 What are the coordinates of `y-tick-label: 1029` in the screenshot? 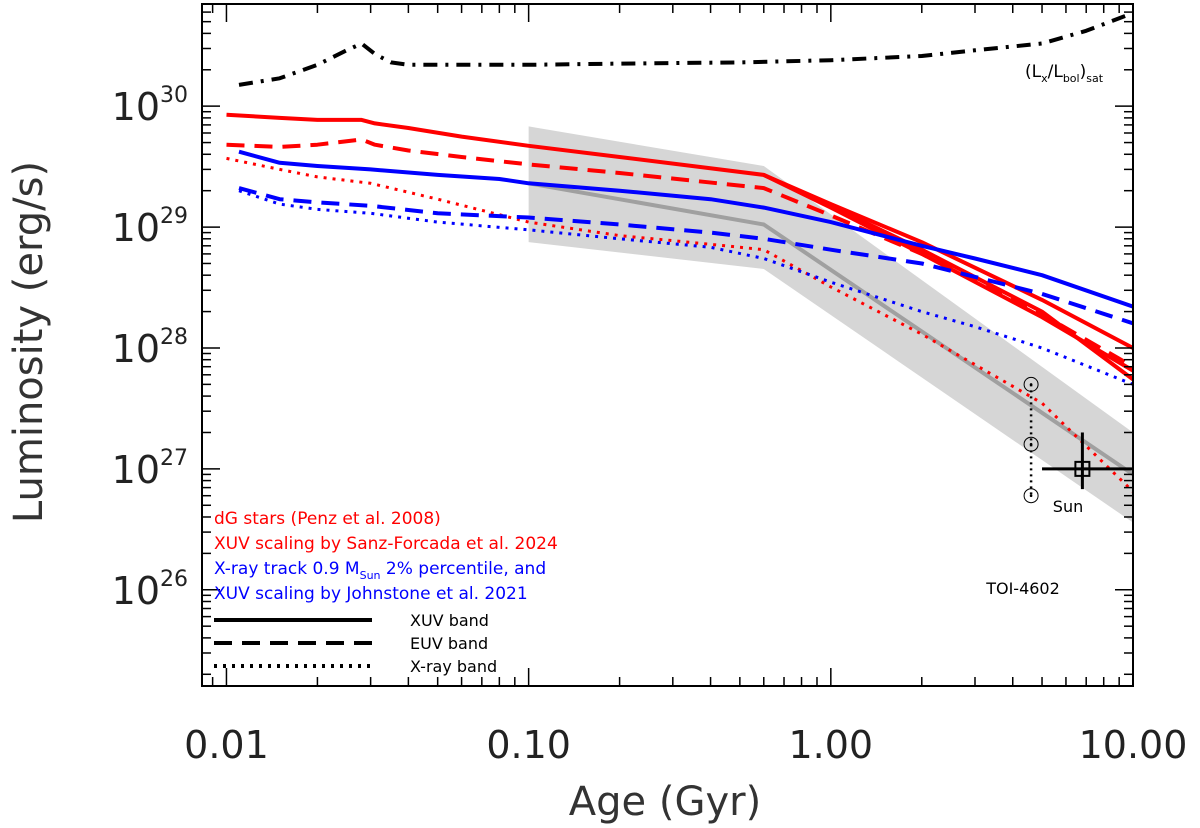 It's located at (150, 227).